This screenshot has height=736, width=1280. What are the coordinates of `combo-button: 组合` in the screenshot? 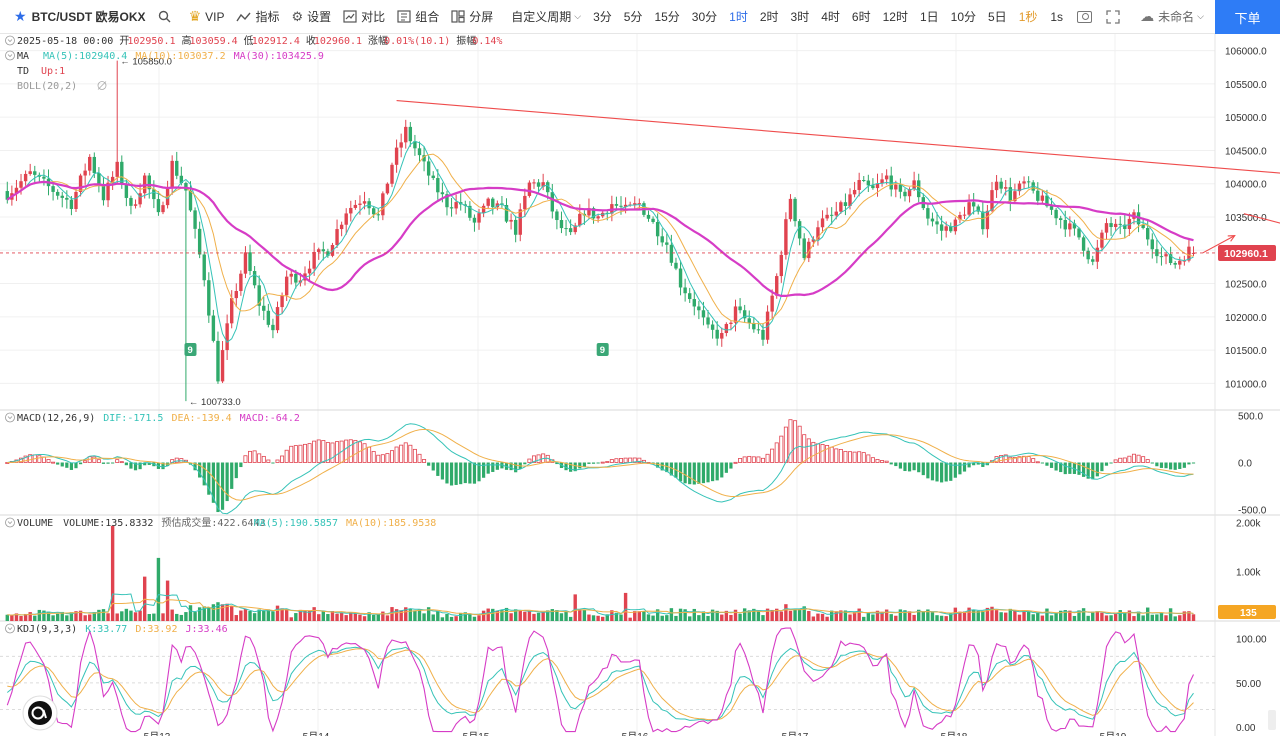 It's located at (418, 17).